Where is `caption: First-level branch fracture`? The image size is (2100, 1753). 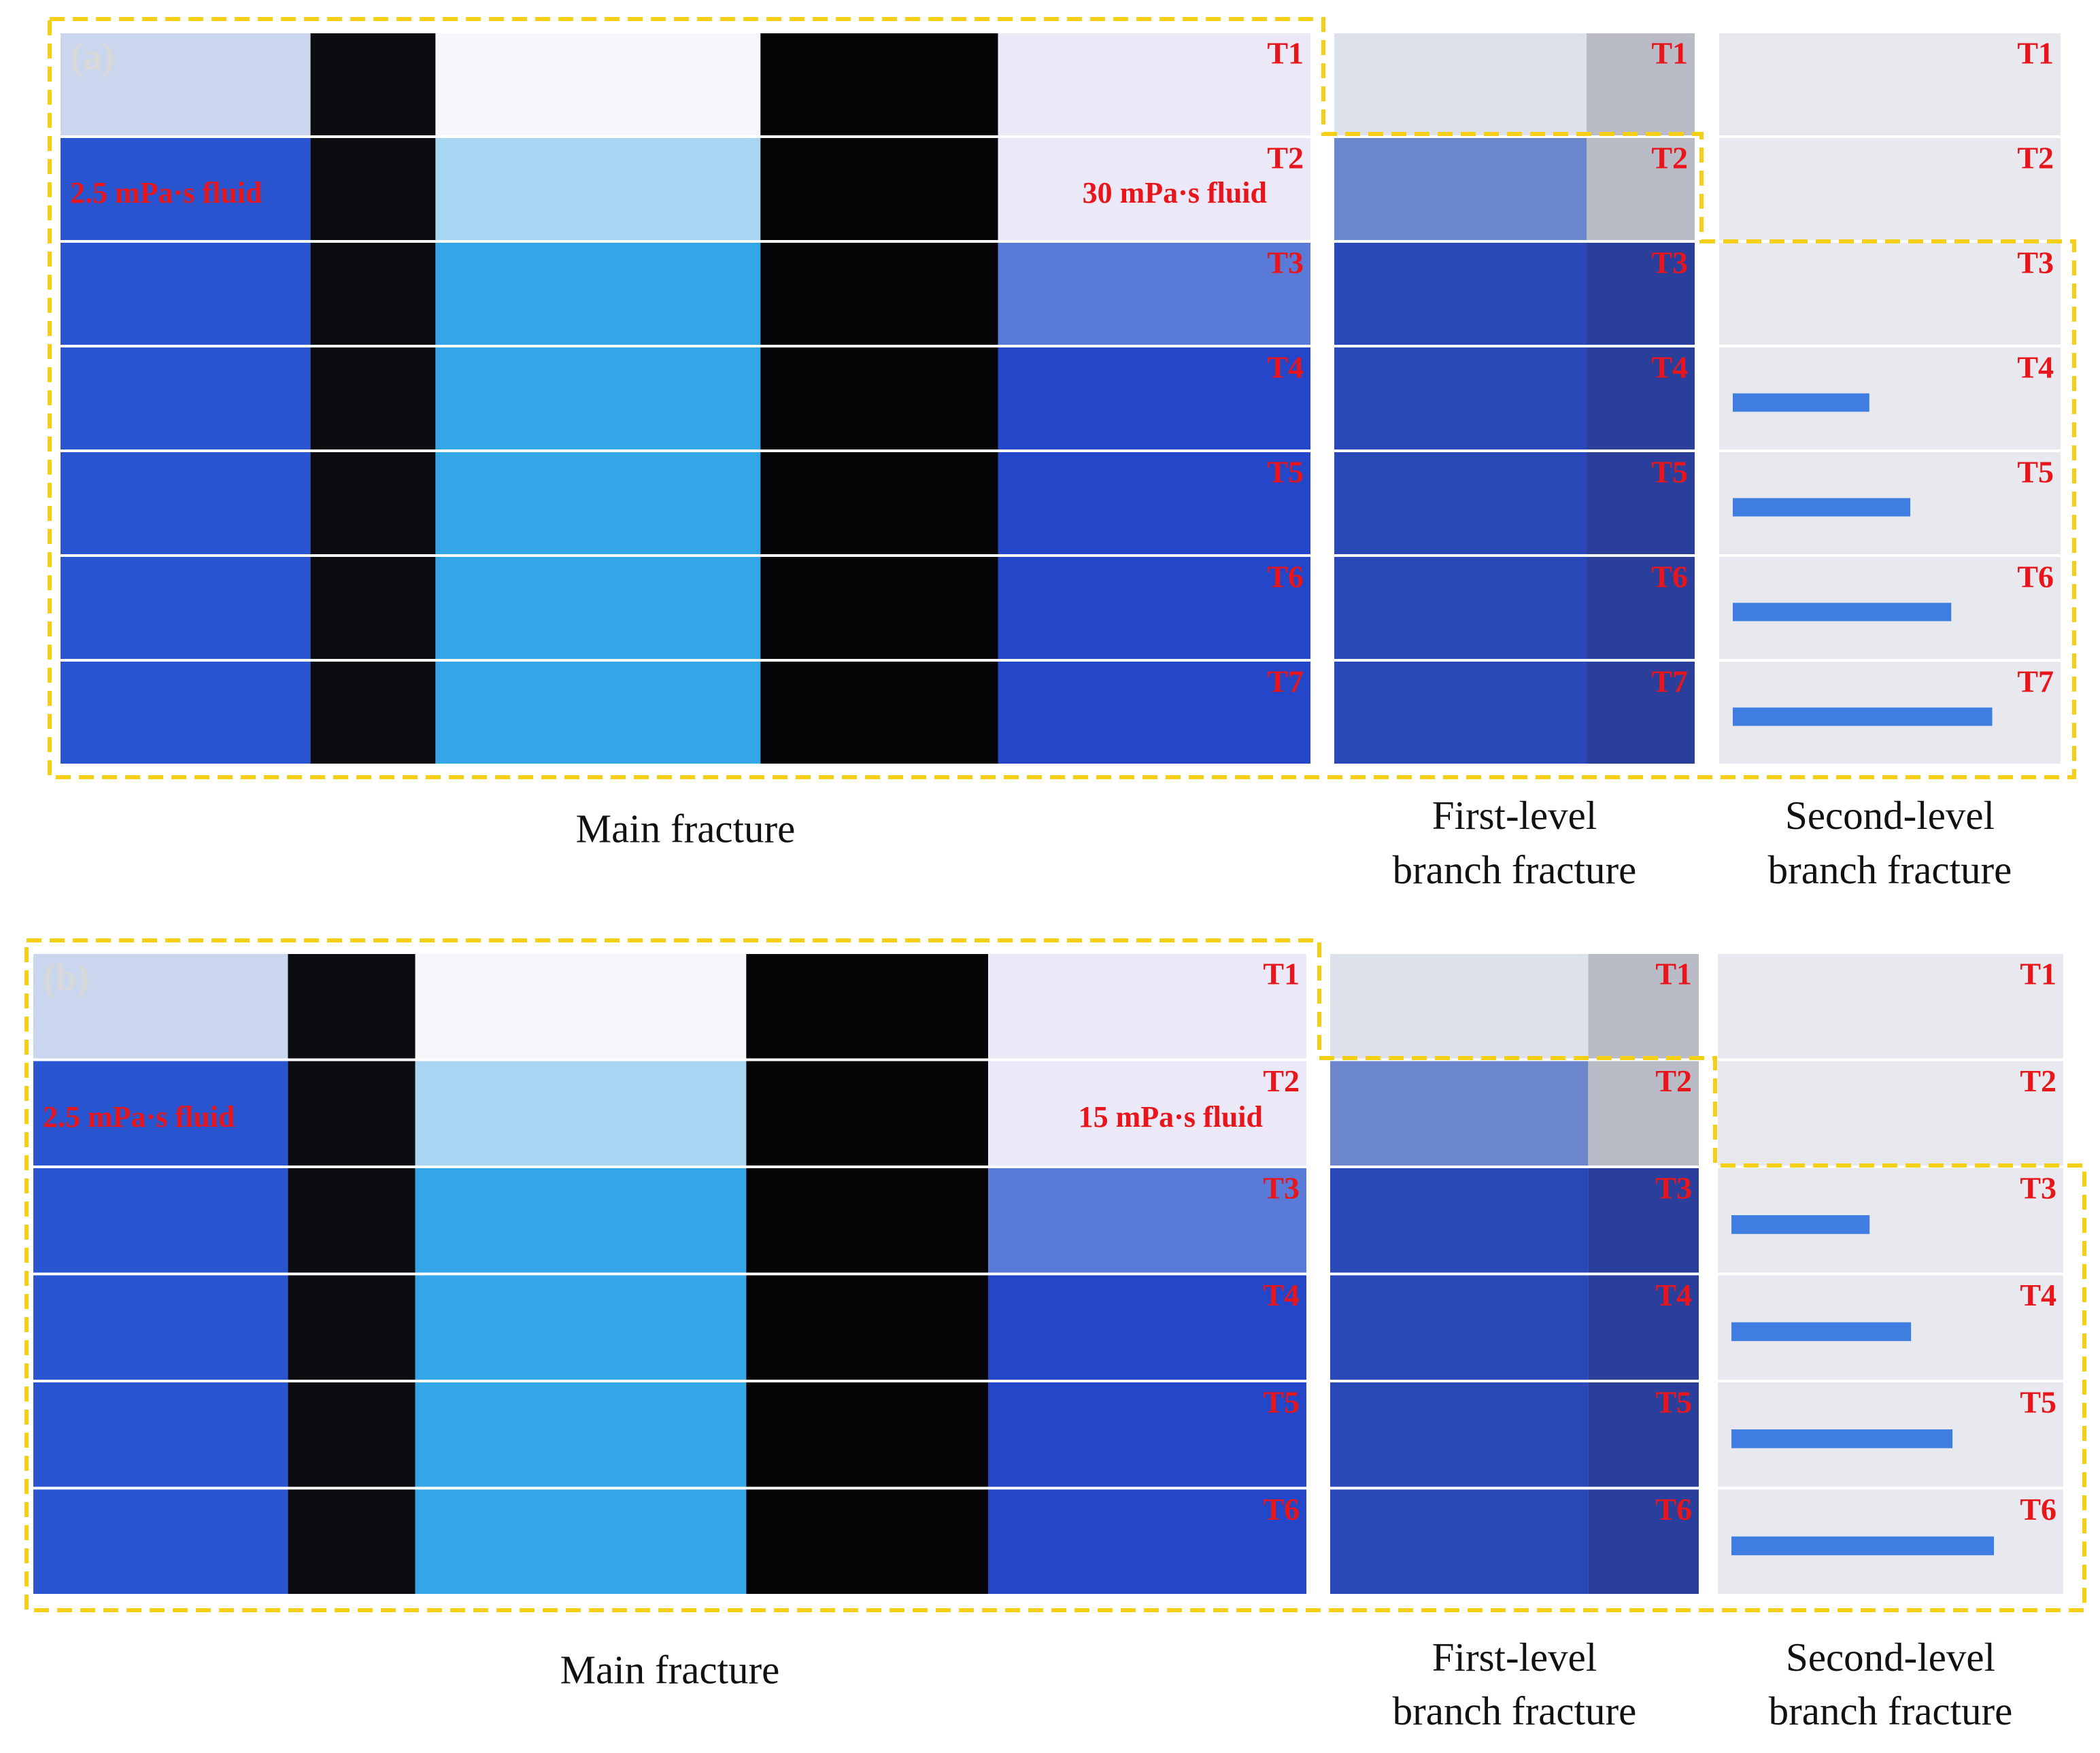
caption: First-level branch fracture is located at coordinates (1515, 842).